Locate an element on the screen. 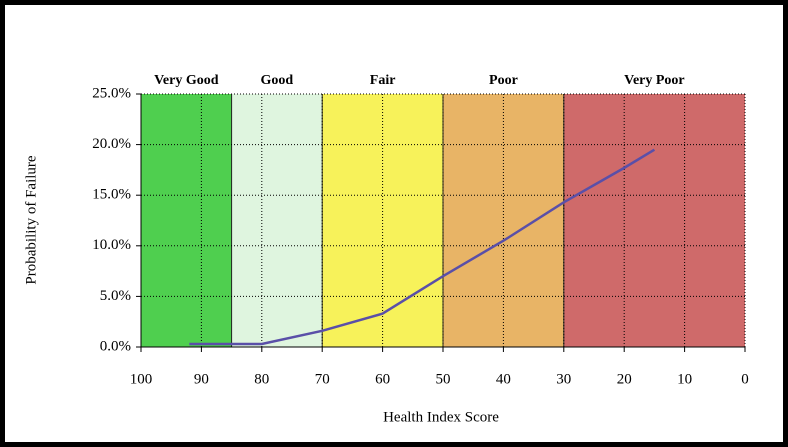 The height and width of the screenshot is (447, 788). y-tick-label: 15.0% is located at coordinates (111, 195).